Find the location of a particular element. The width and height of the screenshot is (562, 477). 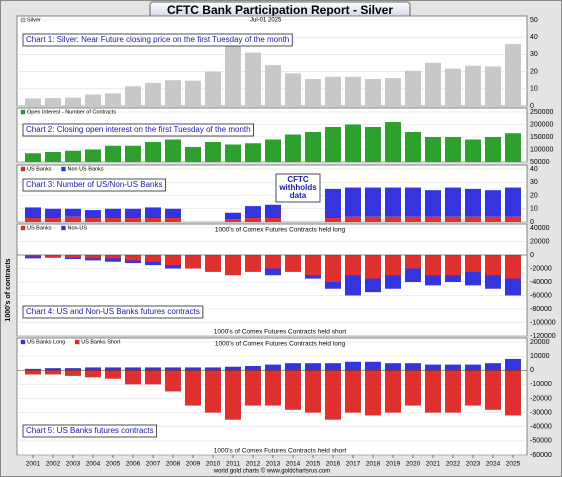

y-tick-label: 40 is located at coordinates (534, 169).